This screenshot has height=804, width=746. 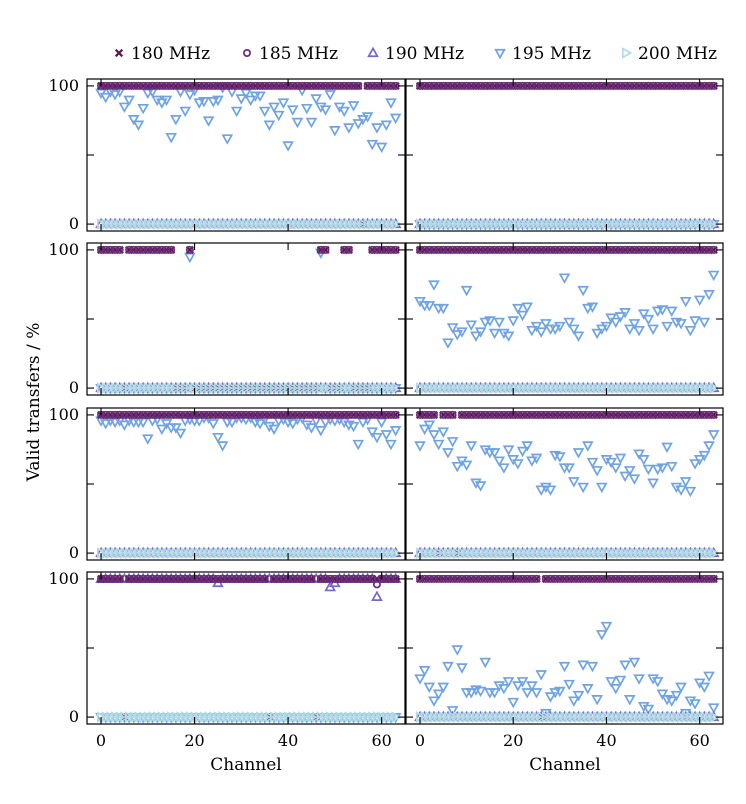 I want to click on series-180-mhz, so click(x=248, y=319).